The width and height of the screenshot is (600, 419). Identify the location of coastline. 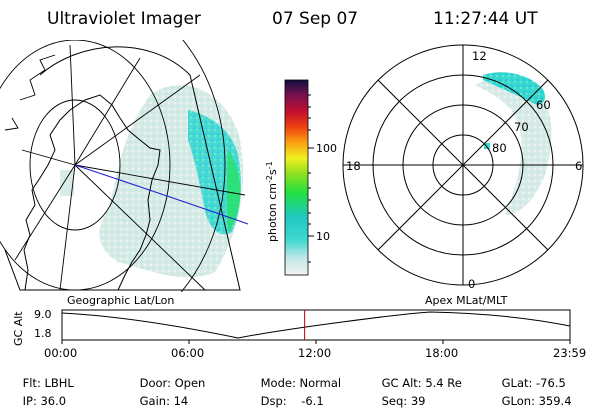
(92, 192).